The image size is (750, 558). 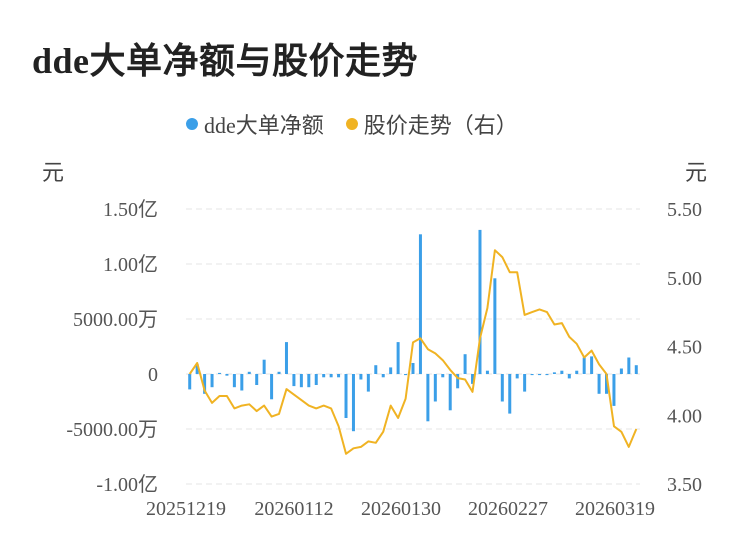 What do you see at coordinates (53, 172) in the screenshot?
I see `left-axis-unit: 元` at bounding box center [53, 172].